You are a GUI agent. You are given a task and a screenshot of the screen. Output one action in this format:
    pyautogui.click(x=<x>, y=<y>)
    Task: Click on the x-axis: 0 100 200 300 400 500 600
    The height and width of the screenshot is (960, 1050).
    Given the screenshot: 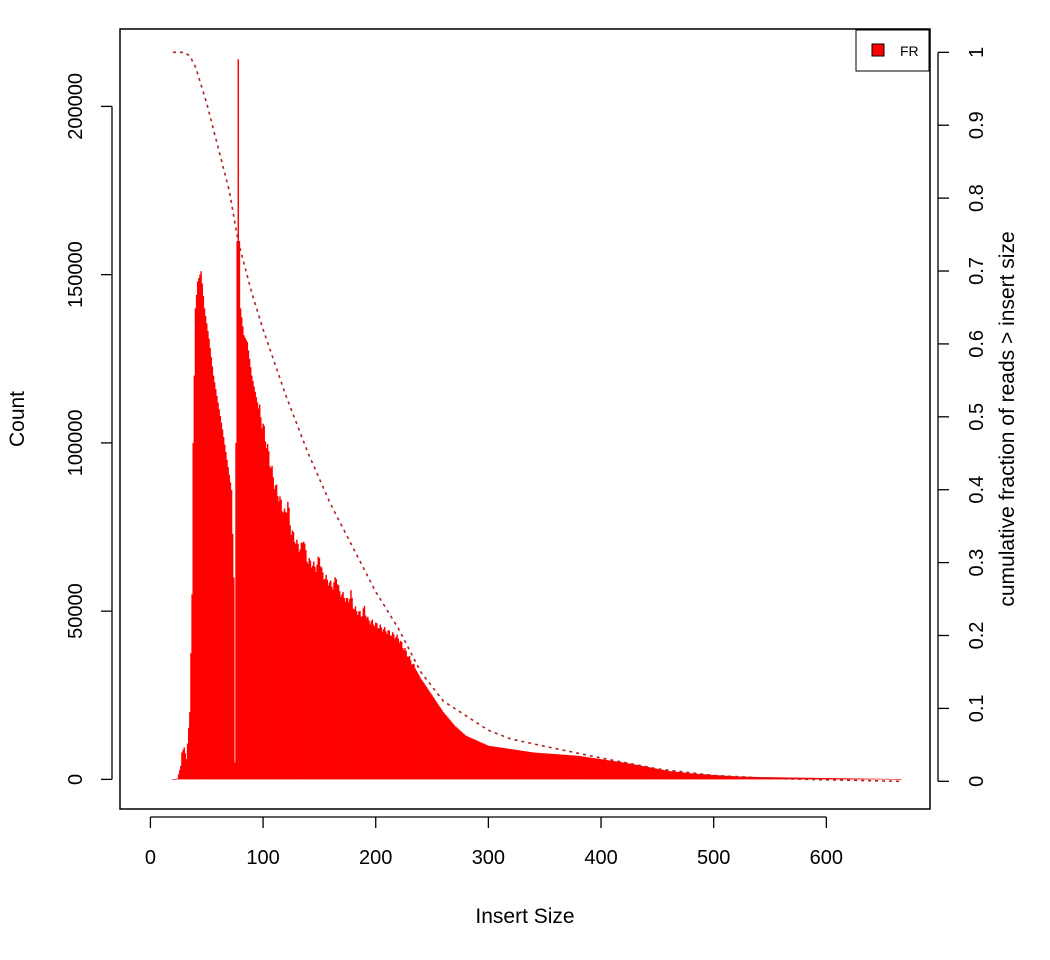 What is the action you would take?
    pyautogui.click(x=494, y=842)
    